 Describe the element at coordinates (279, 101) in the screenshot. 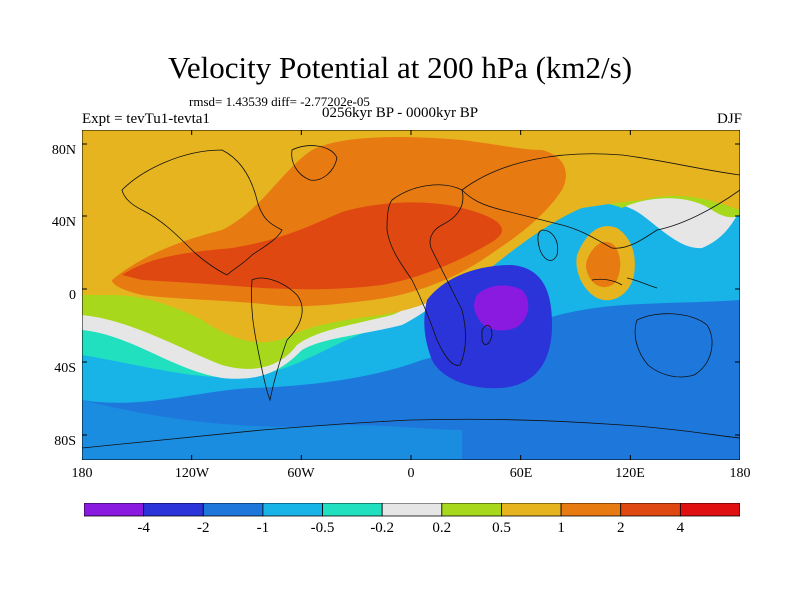

I see `rmsd-diff-stats: rmsd= 1.43539 diff= -2.77202e-05` at that location.